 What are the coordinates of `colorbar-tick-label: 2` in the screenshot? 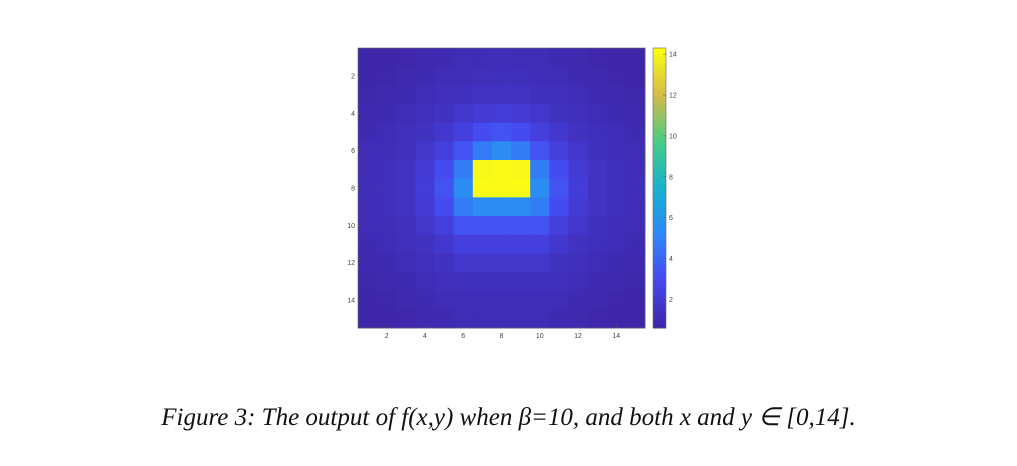 It's located at (671, 300).